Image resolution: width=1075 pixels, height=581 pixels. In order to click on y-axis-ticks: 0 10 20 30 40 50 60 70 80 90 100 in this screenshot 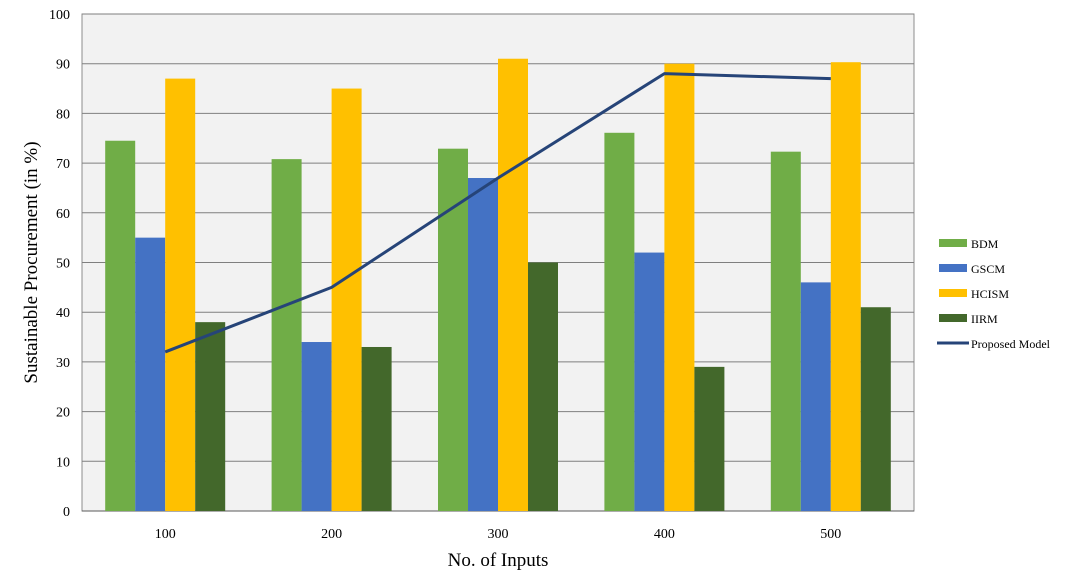, I will do `click(59, 264)`.